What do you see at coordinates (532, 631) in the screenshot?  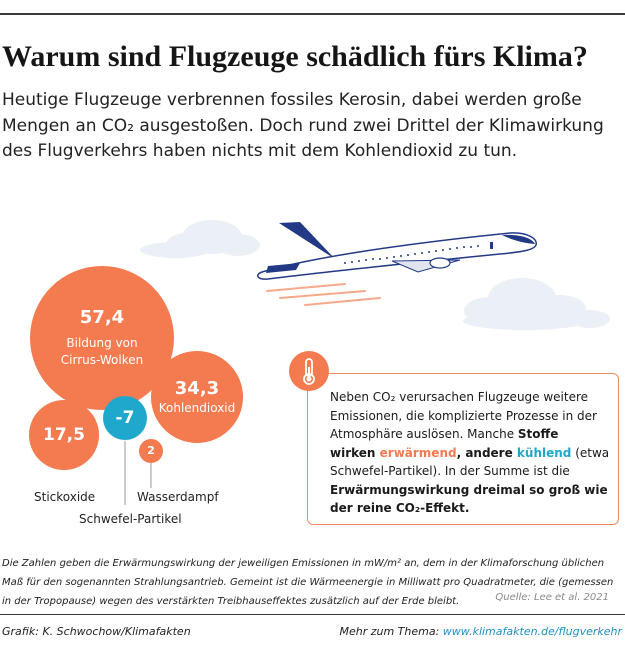 I see `more-info-link: www.klimafakten.de/flugverkehr` at bounding box center [532, 631].